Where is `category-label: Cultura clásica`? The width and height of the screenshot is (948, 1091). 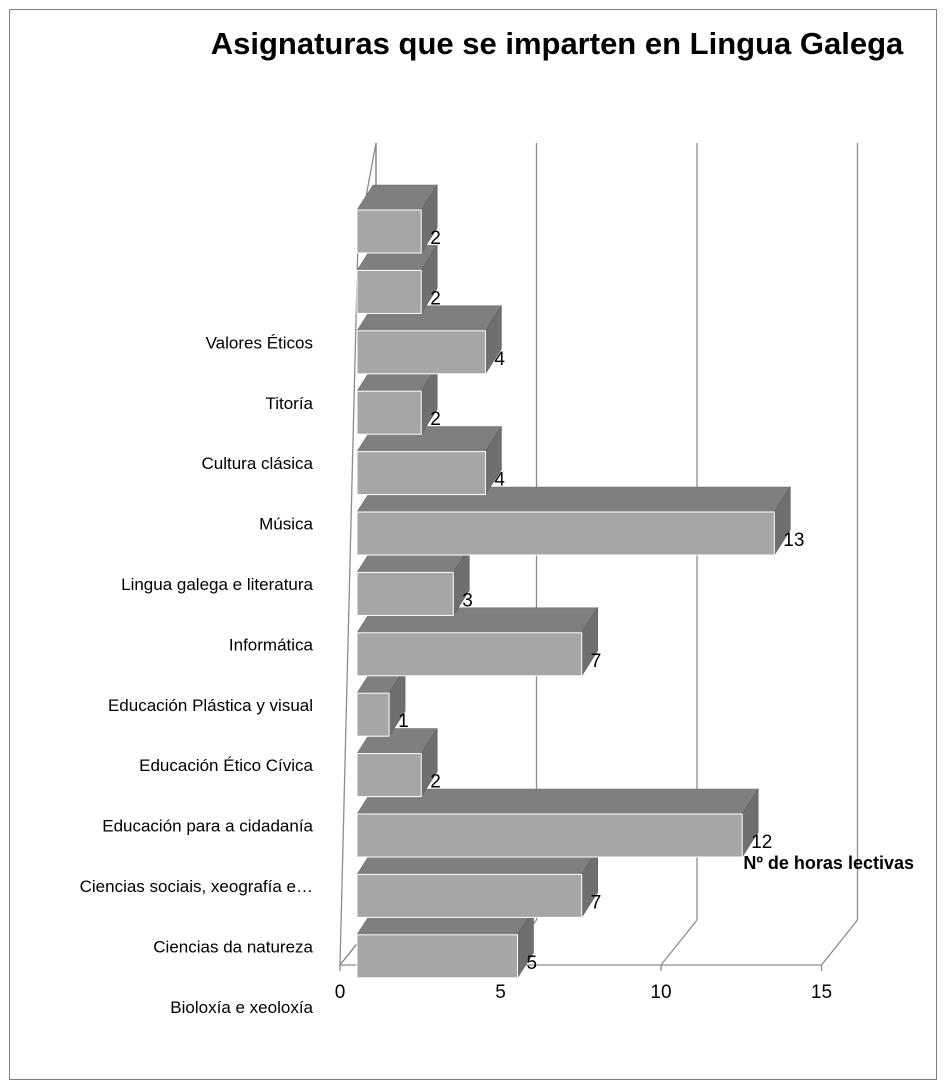 category-label: Cultura clásica is located at coordinates (258, 463).